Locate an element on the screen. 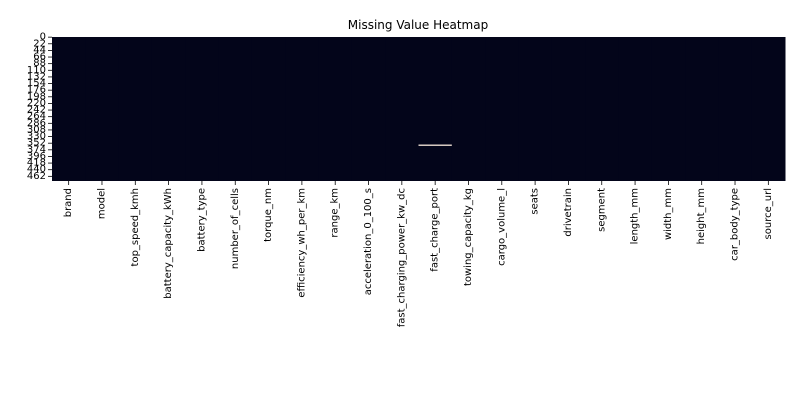  heatmap-column-segment is located at coordinates (602, 109).